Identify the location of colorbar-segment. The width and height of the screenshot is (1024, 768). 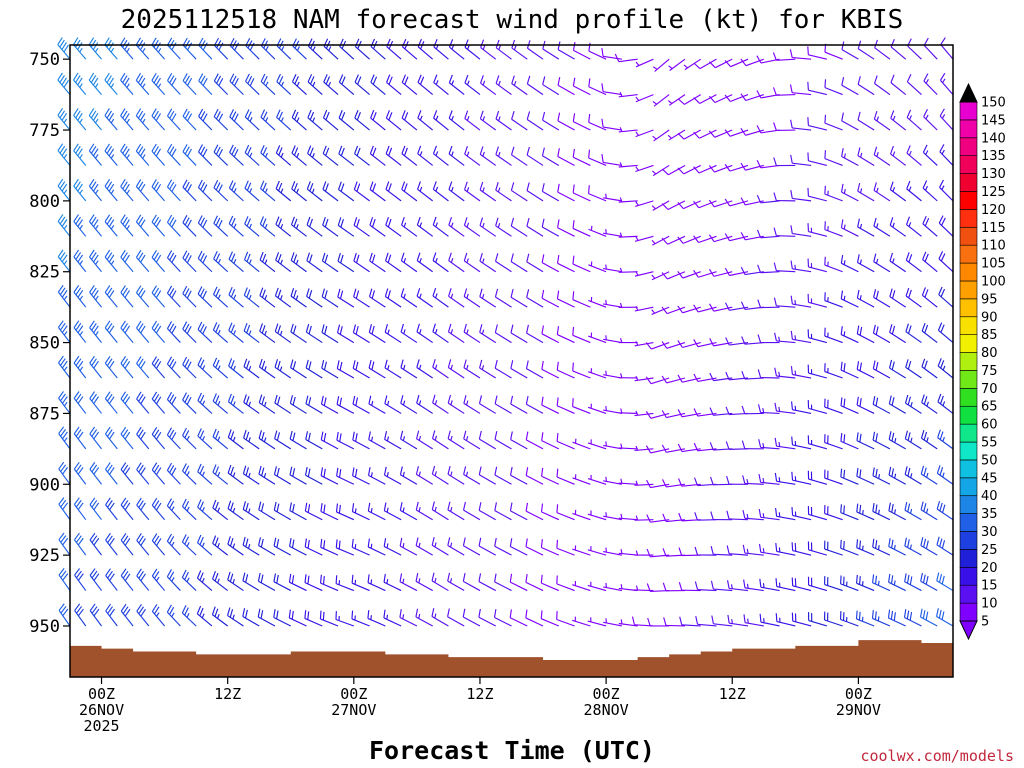
(968, 290).